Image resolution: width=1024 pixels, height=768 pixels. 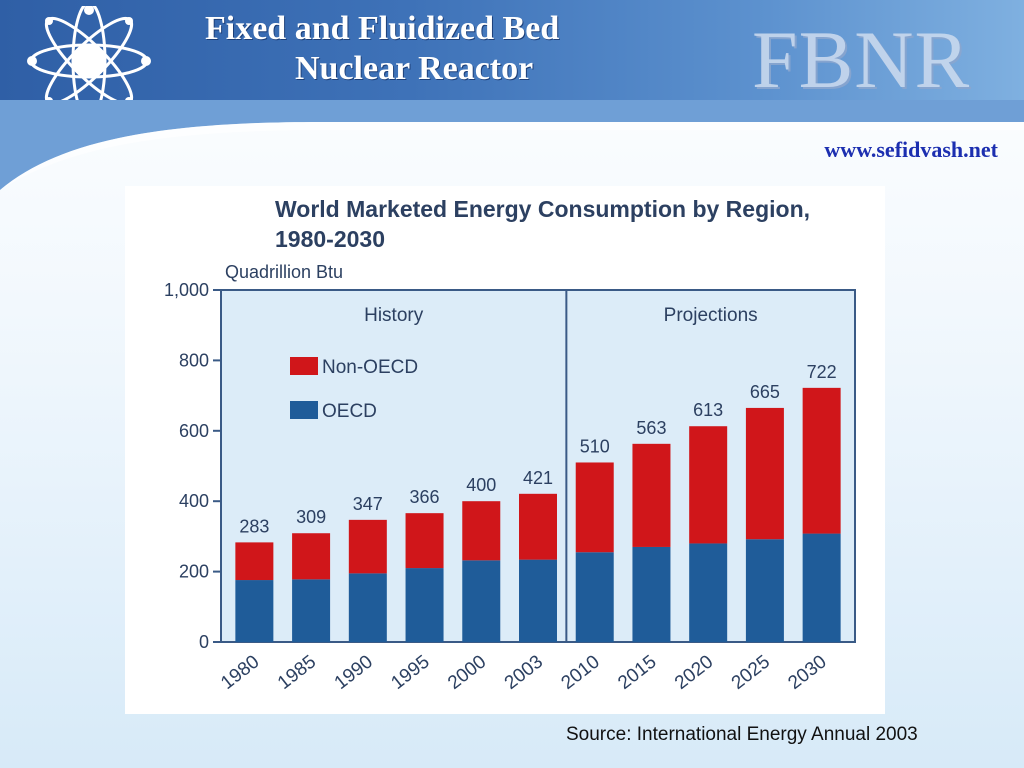 What do you see at coordinates (284, 272) in the screenshot?
I see `y-axis-label: Quadrillion Btu` at bounding box center [284, 272].